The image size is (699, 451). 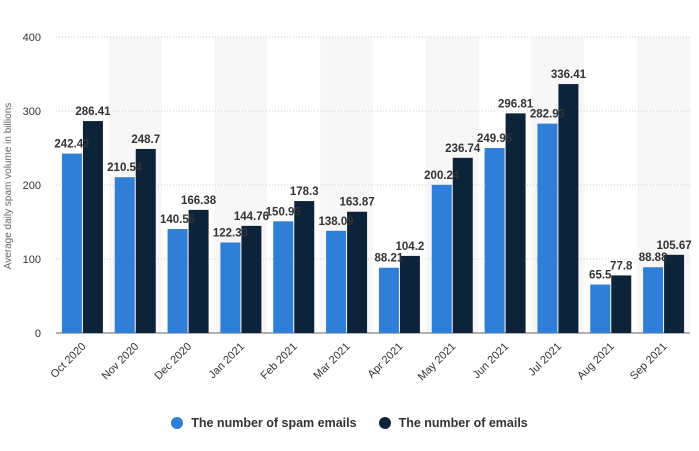 I want to click on x-tick-label: Jan 2021, so click(x=227, y=361).